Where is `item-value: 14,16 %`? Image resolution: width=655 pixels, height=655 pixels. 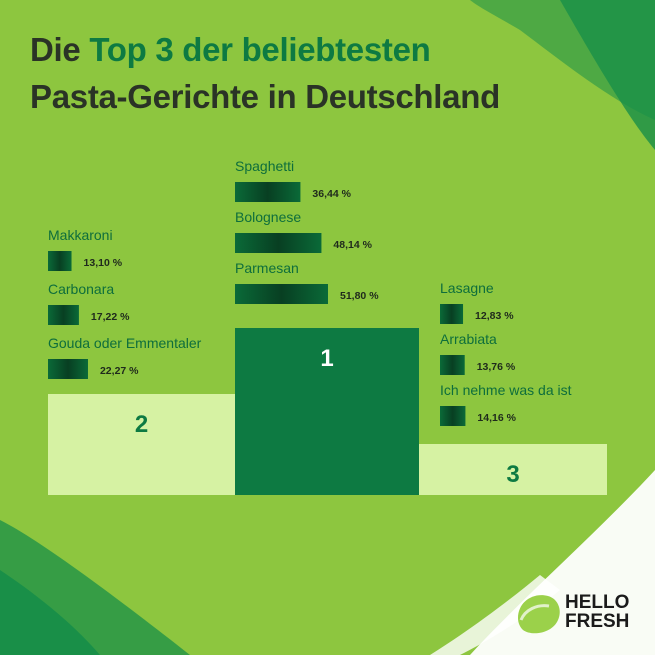 item-value: 14,16 % is located at coordinates (496, 418).